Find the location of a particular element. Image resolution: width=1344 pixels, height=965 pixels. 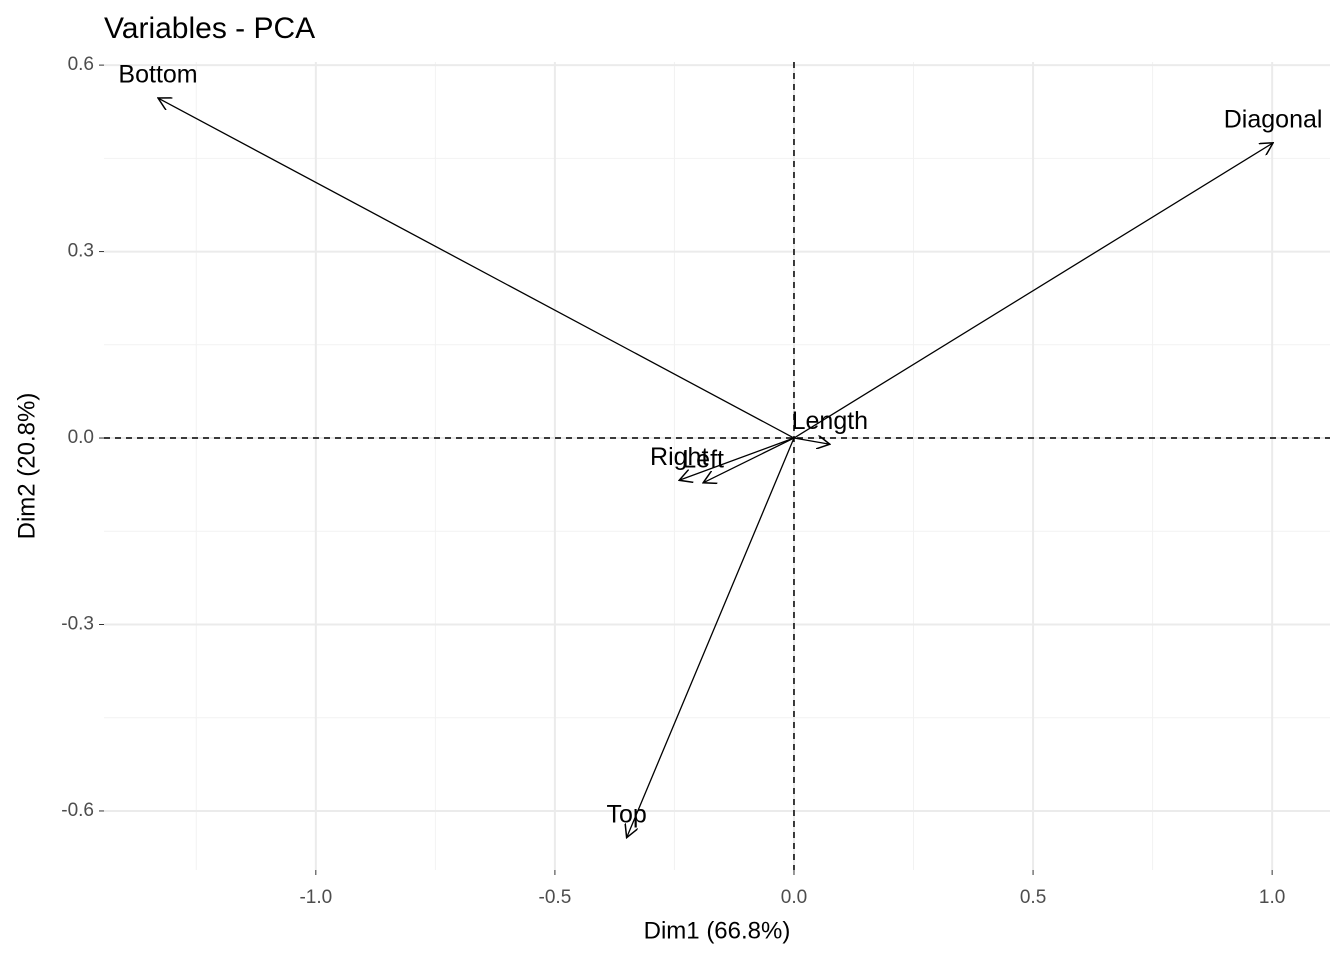

chart-title: Variables - PCA is located at coordinates (209, 28).